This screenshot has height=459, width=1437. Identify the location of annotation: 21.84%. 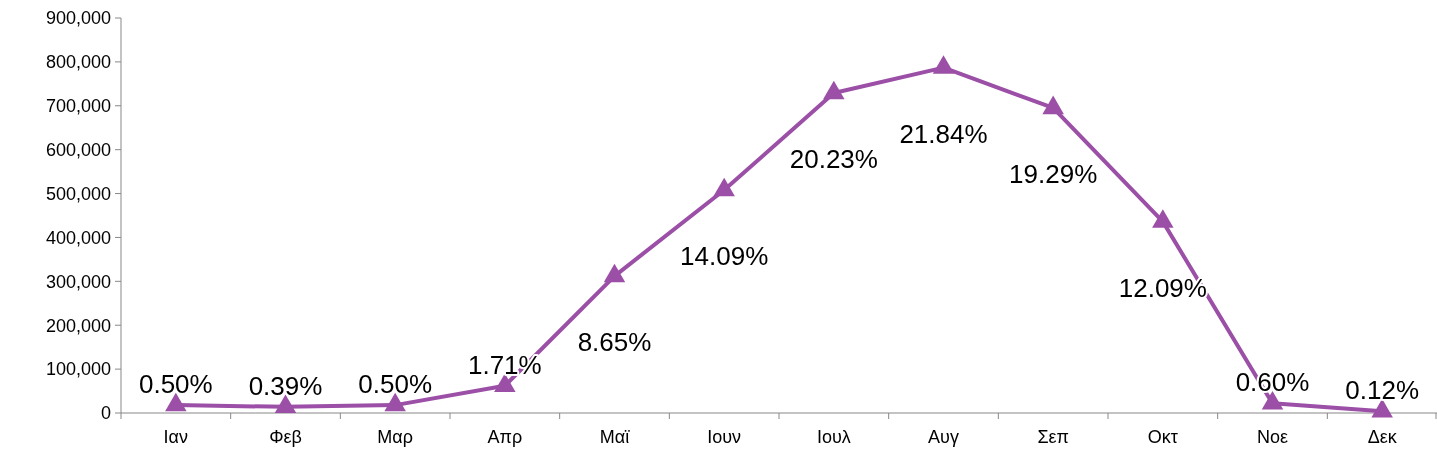
(943, 133).